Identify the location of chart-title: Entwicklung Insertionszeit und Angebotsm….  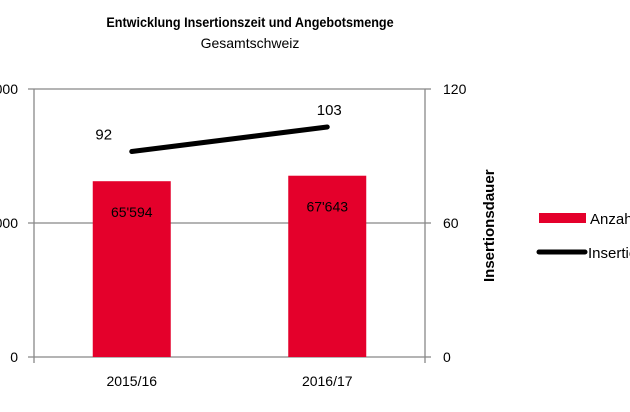
(250, 22).